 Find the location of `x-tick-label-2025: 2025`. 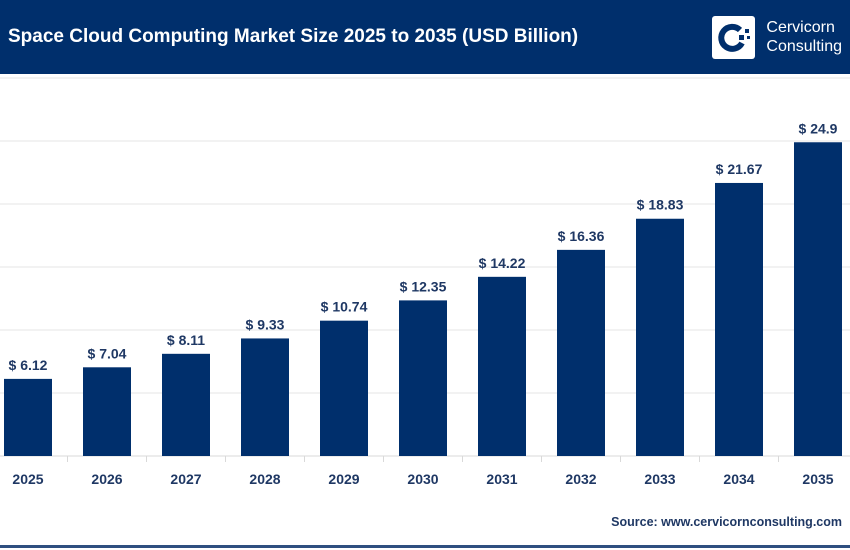

x-tick-label-2025: 2025 is located at coordinates (27, 479).